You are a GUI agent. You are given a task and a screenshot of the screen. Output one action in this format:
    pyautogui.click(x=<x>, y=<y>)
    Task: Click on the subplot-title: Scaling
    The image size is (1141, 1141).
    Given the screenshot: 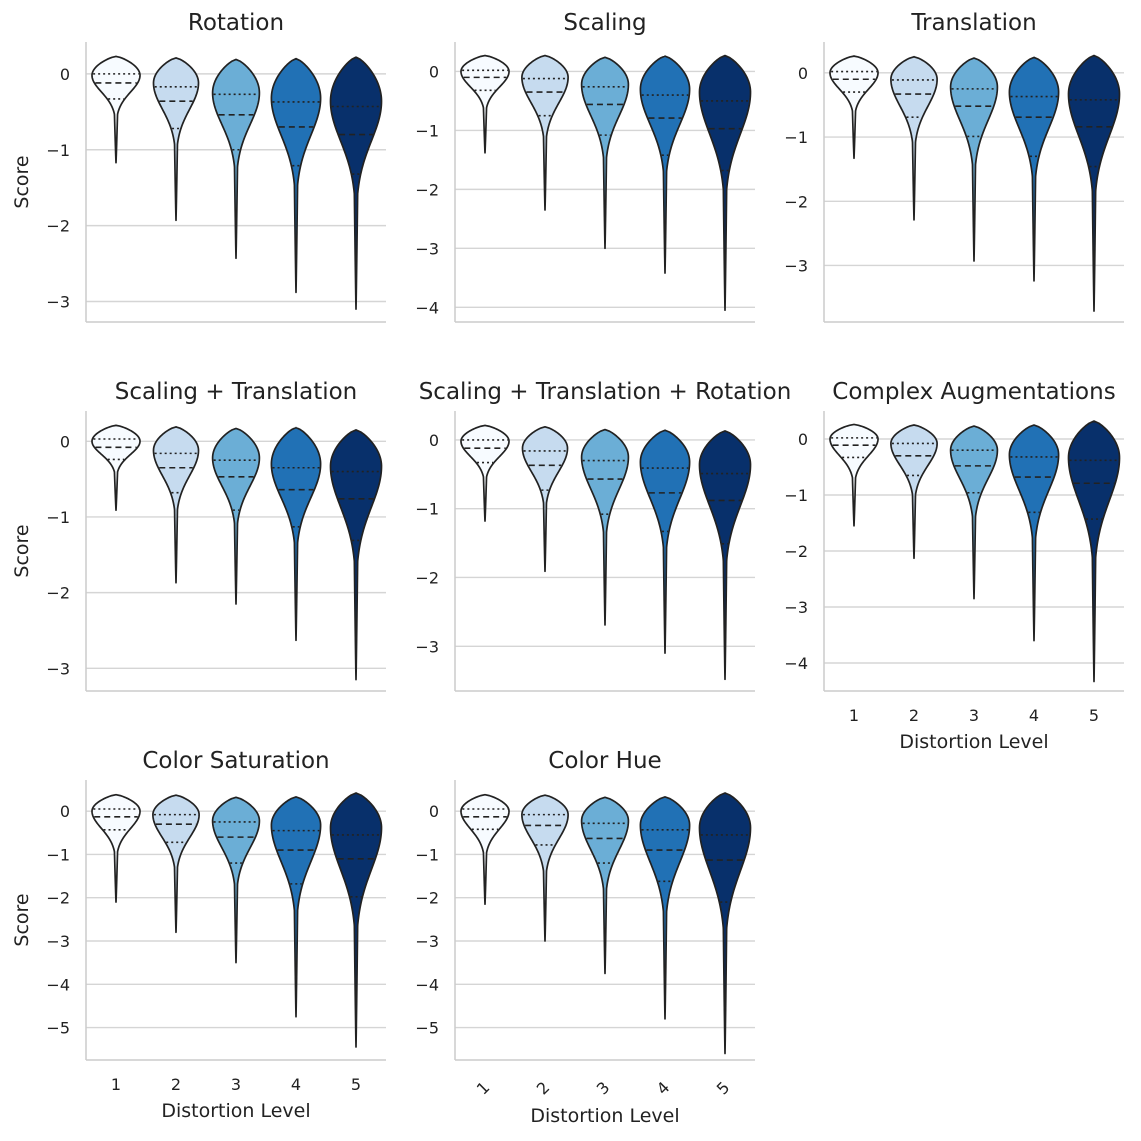 What is the action you would take?
    pyautogui.click(x=604, y=23)
    